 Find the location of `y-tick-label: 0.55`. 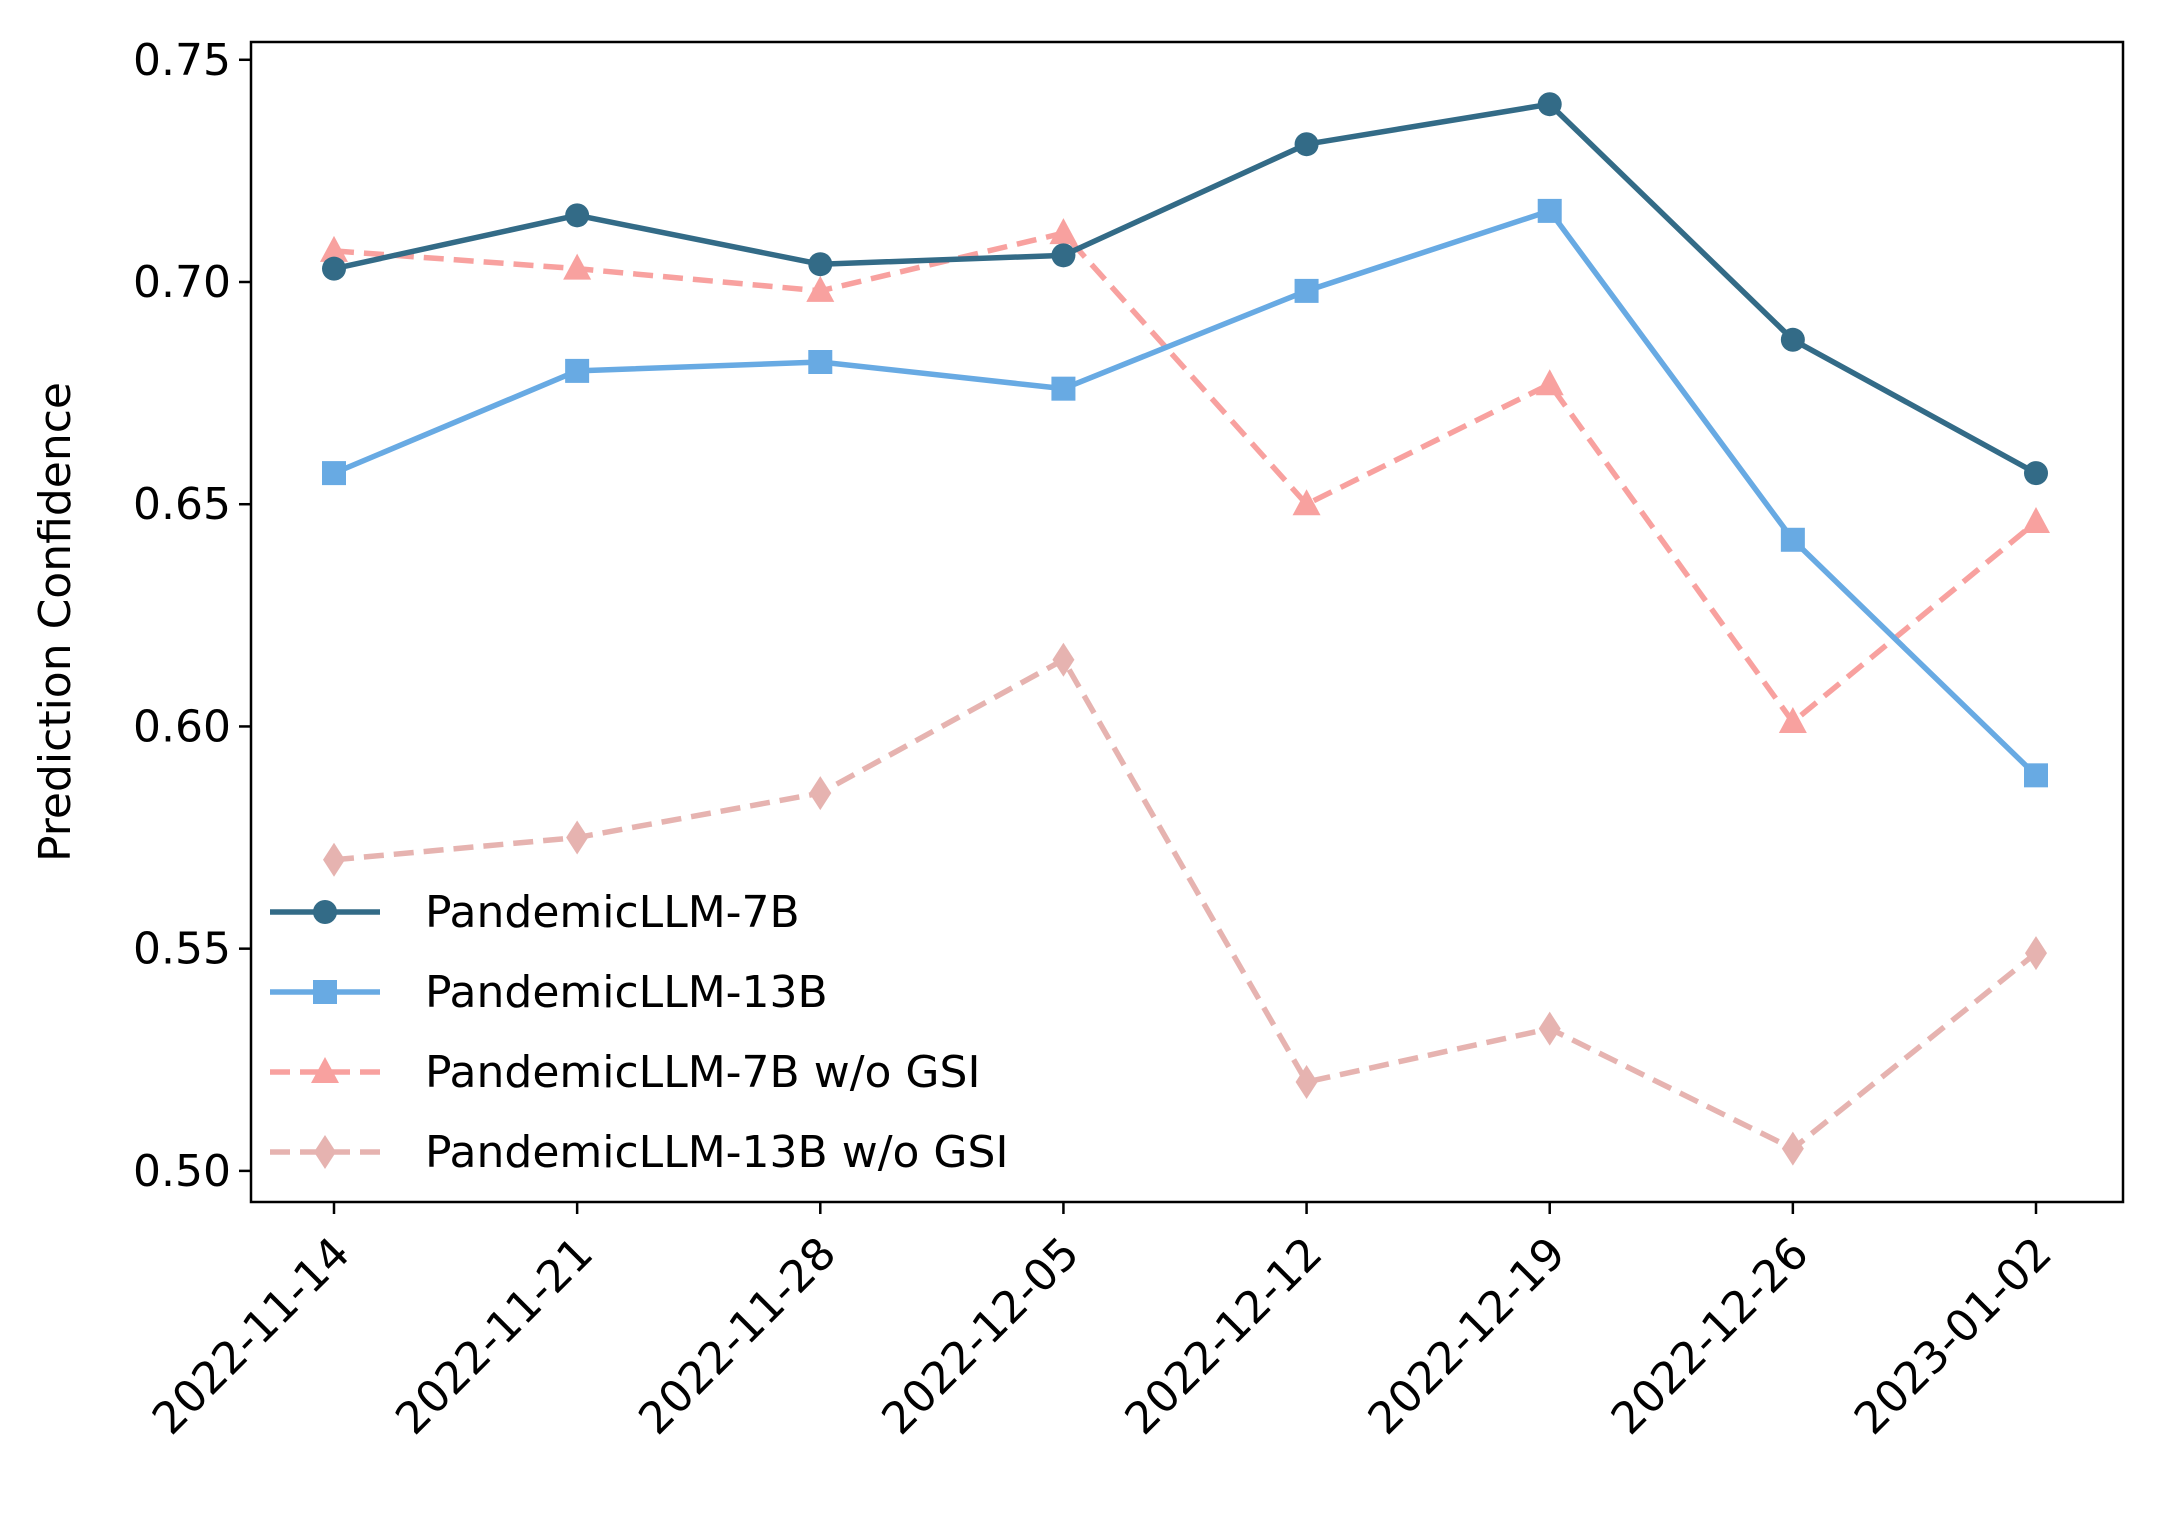

y-tick-label: 0.55 is located at coordinates (182, 949).